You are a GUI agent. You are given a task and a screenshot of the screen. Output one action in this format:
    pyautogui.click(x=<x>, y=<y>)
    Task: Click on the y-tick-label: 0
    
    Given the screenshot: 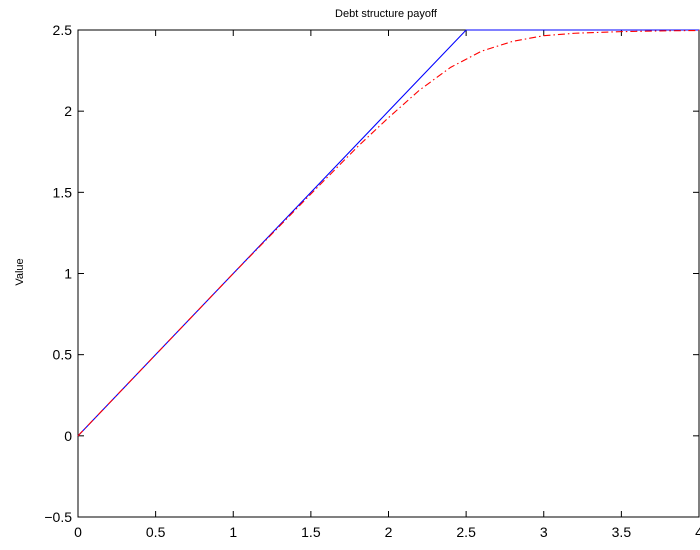 What is the action you would take?
    pyautogui.click(x=68, y=436)
    